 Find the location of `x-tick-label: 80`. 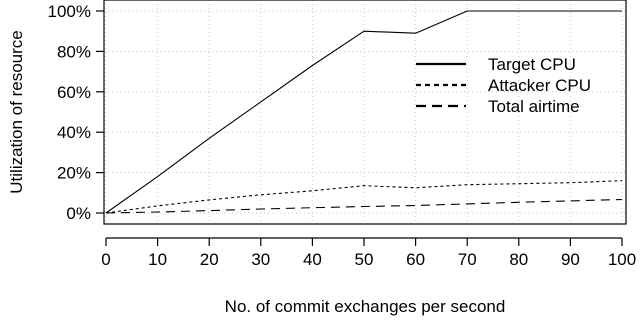

x-tick-label: 80 is located at coordinates (518, 259).